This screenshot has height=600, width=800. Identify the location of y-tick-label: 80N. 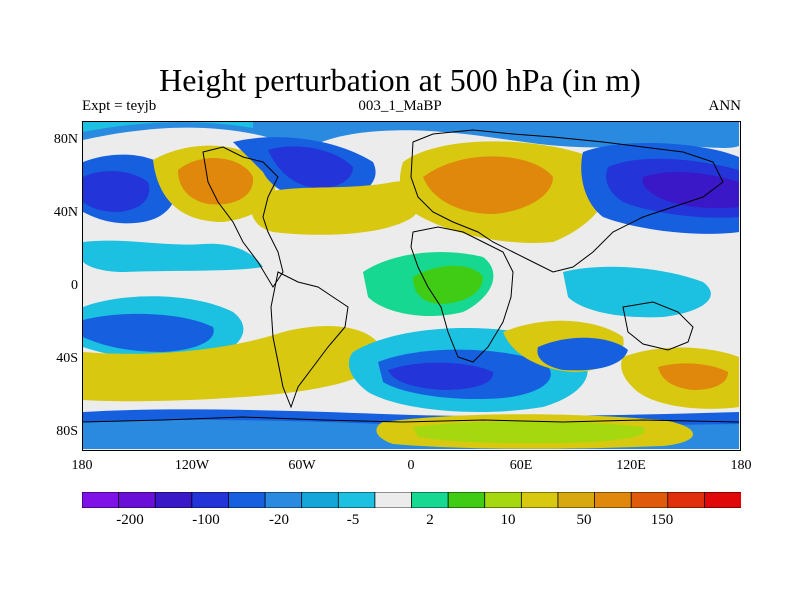
(65, 139).